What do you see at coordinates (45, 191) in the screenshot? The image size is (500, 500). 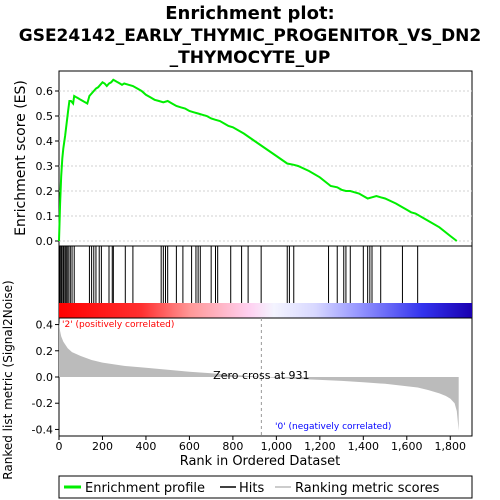 I see `es-y-tick-label: 0.2` at bounding box center [45, 191].